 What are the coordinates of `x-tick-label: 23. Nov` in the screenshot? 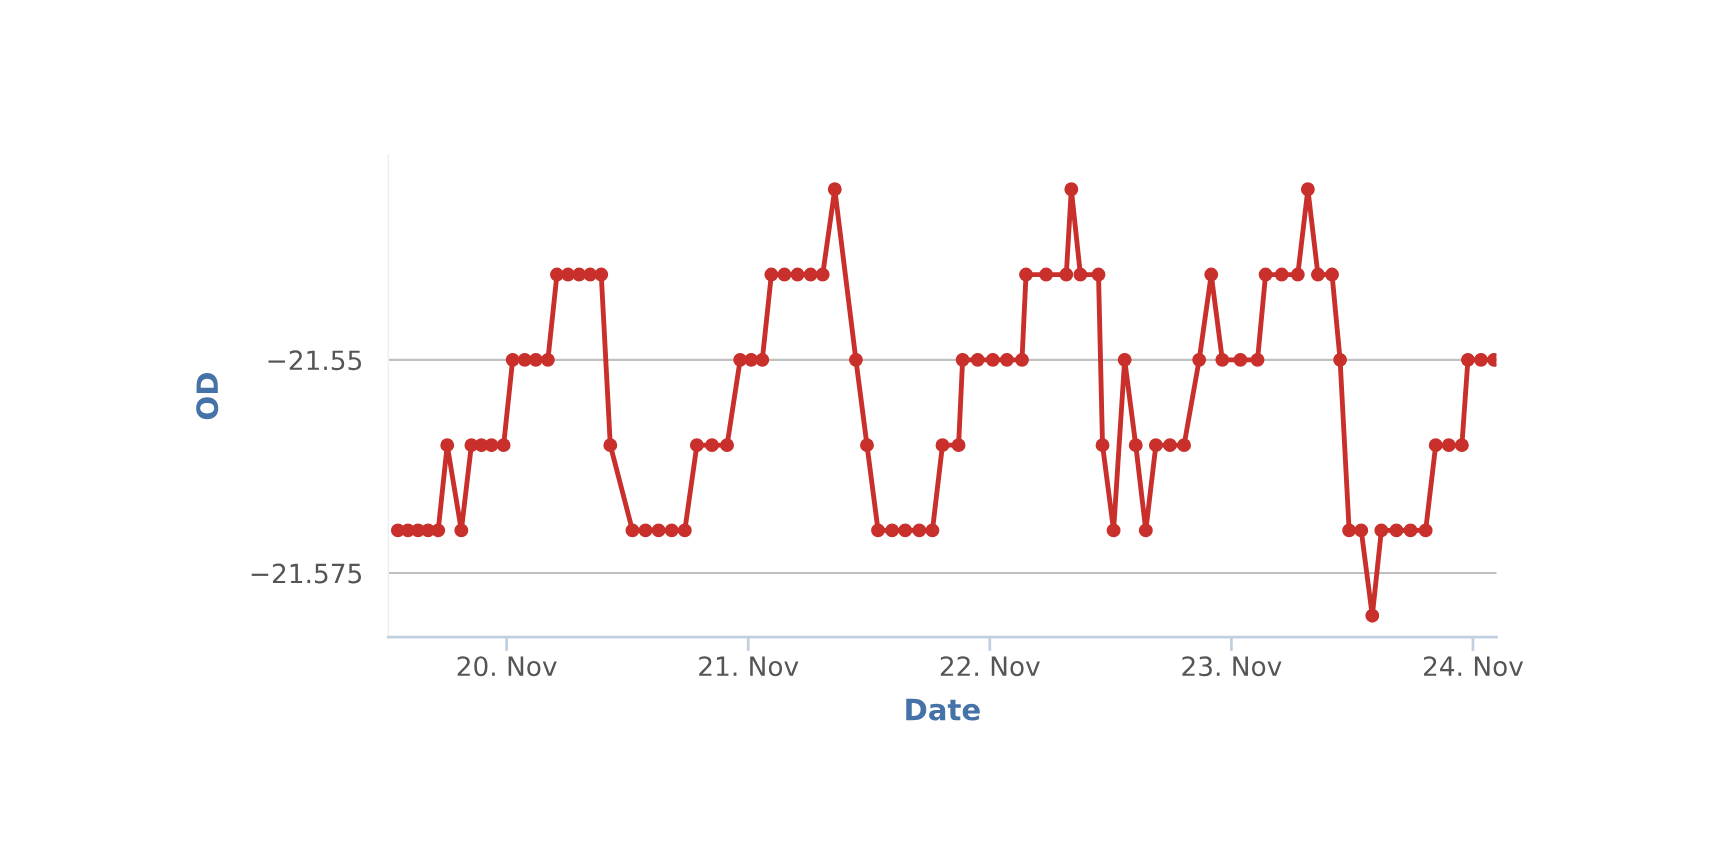 It's located at (1232, 666).